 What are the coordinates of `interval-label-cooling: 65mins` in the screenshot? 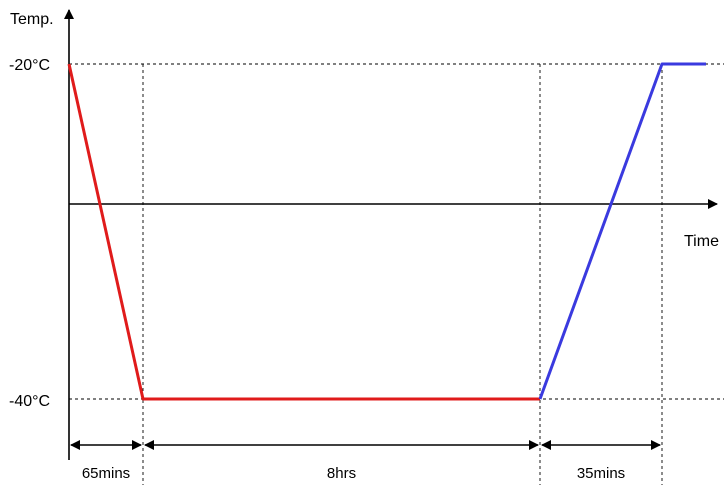 It's located at (106, 473).